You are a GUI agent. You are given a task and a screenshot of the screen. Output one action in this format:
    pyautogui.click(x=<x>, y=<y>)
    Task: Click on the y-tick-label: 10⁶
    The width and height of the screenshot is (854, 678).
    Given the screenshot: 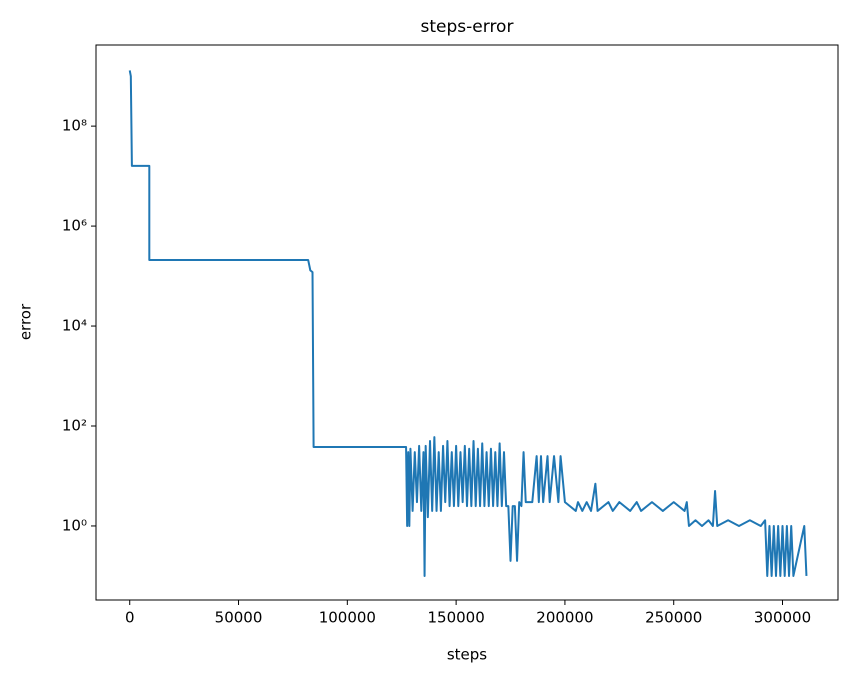 What is the action you would take?
    pyautogui.click(x=74, y=226)
    